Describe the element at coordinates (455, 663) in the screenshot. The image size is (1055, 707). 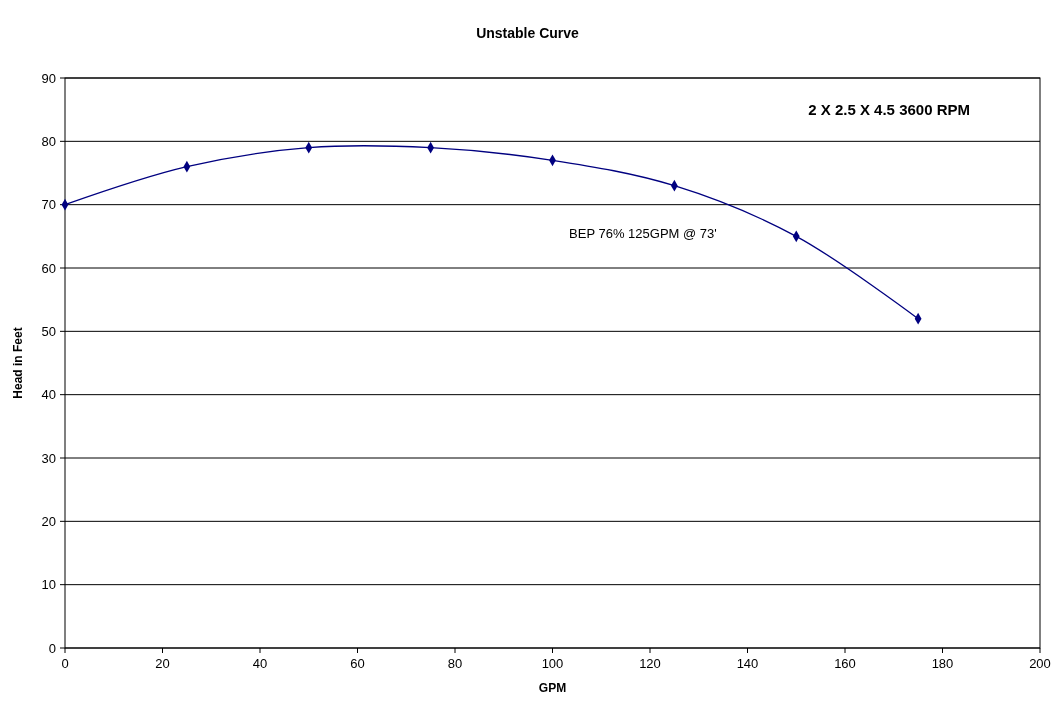
I see `x-tick-label: 80` at that location.